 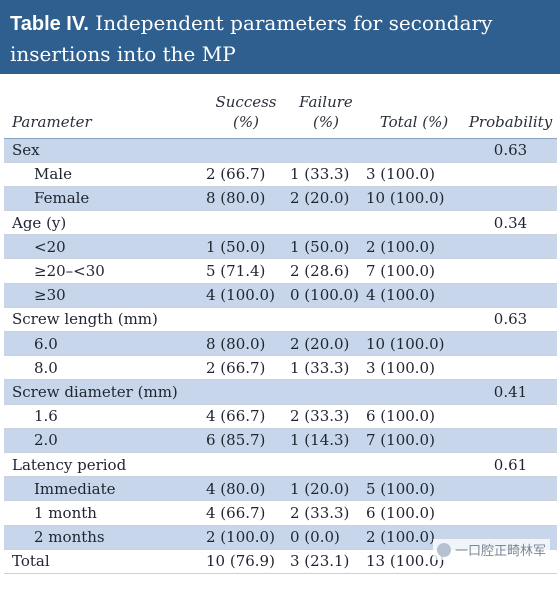 What do you see at coordinates (510, 150) in the screenshot?
I see `cell-probability: 0.63` at bounding box center [510, 150].